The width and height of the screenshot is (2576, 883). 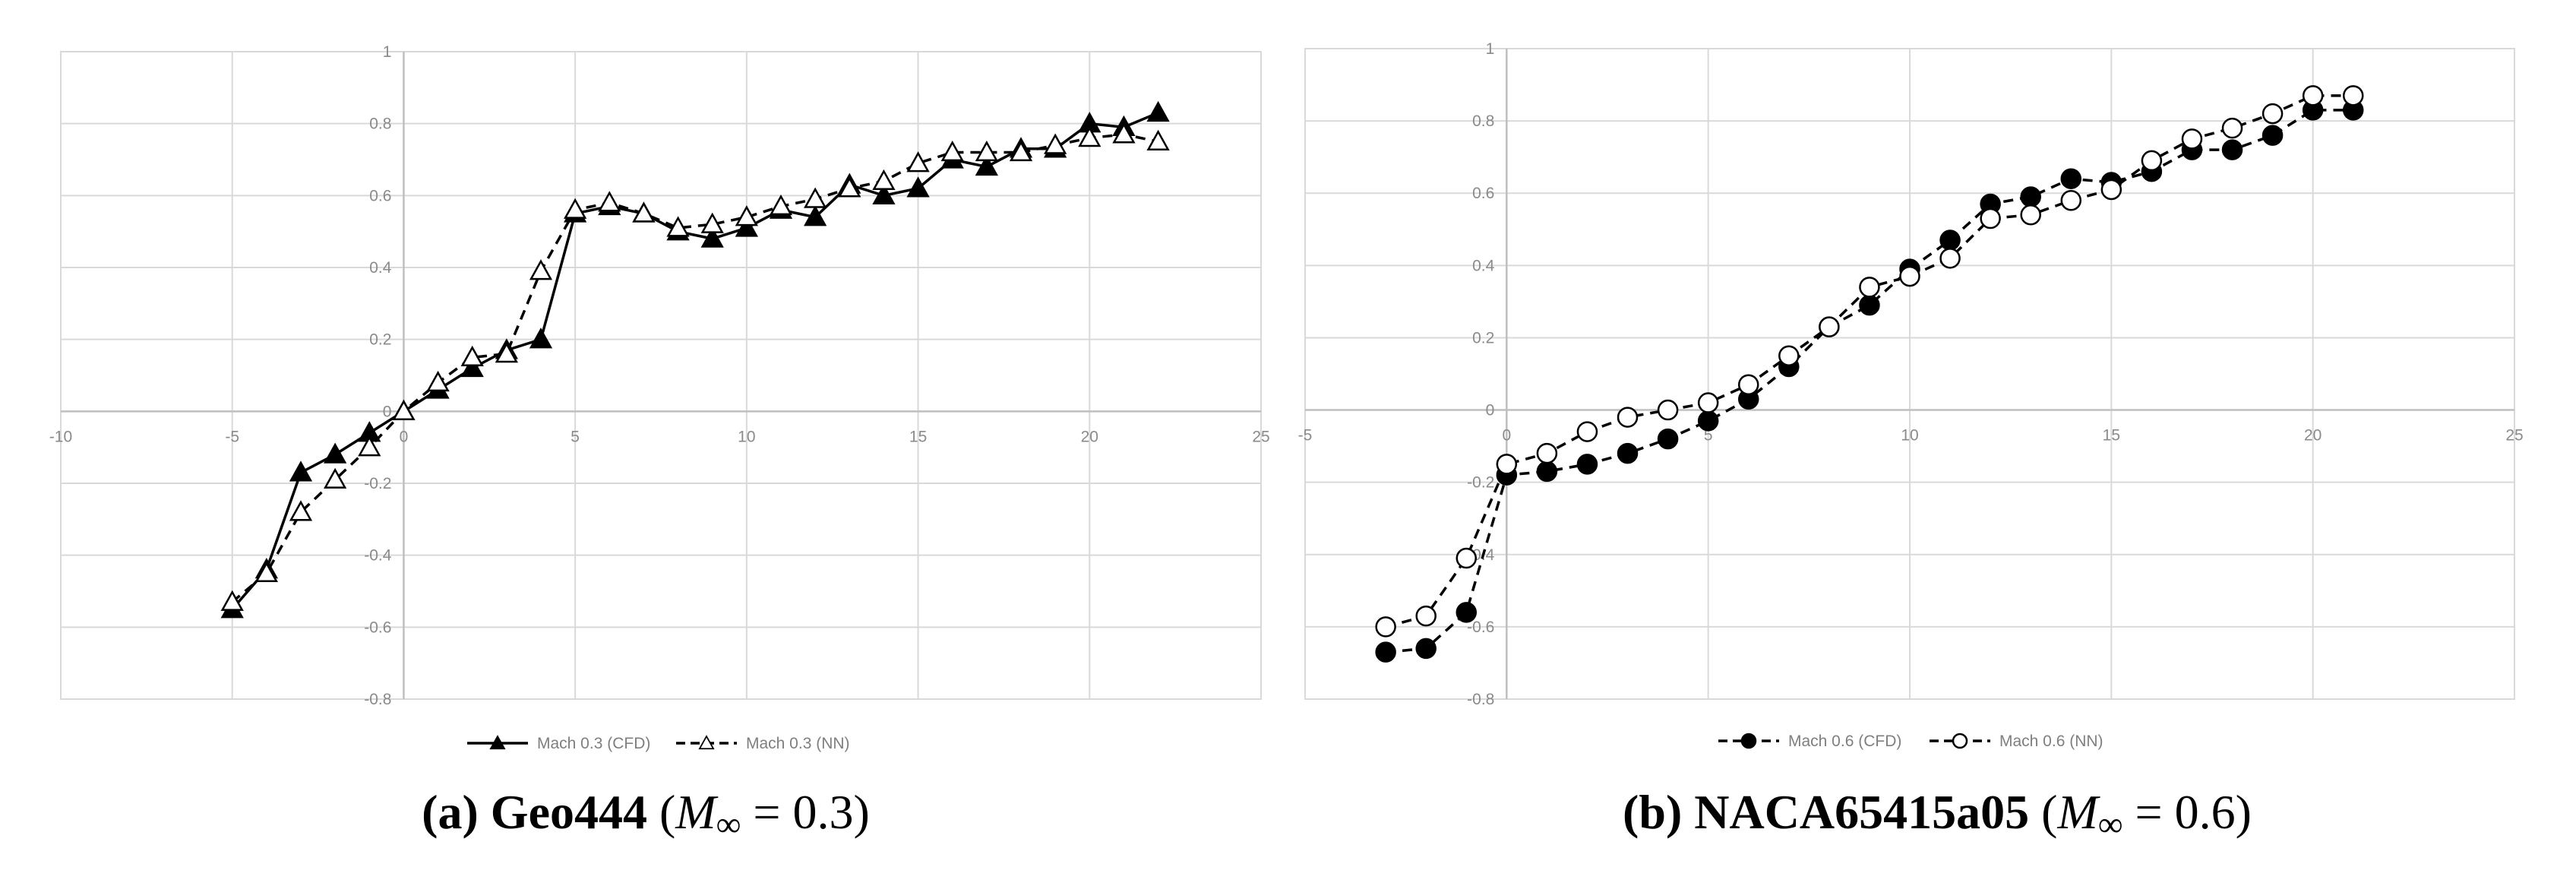 I want to click on x-tick-label: -5, so click(x=232, y=437).